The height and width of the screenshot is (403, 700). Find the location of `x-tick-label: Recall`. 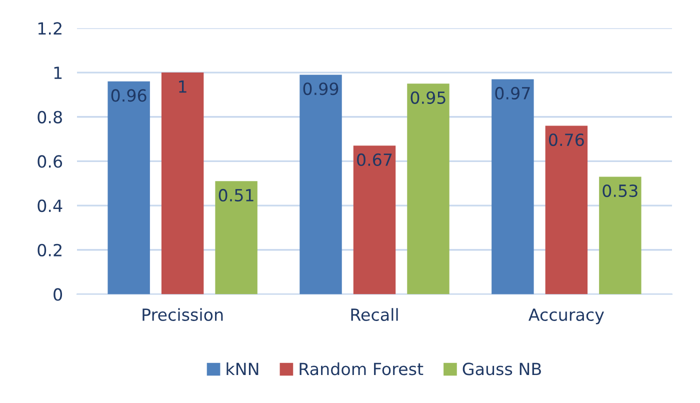

x-tick-label: Recall is located at coordinates (374, 314).